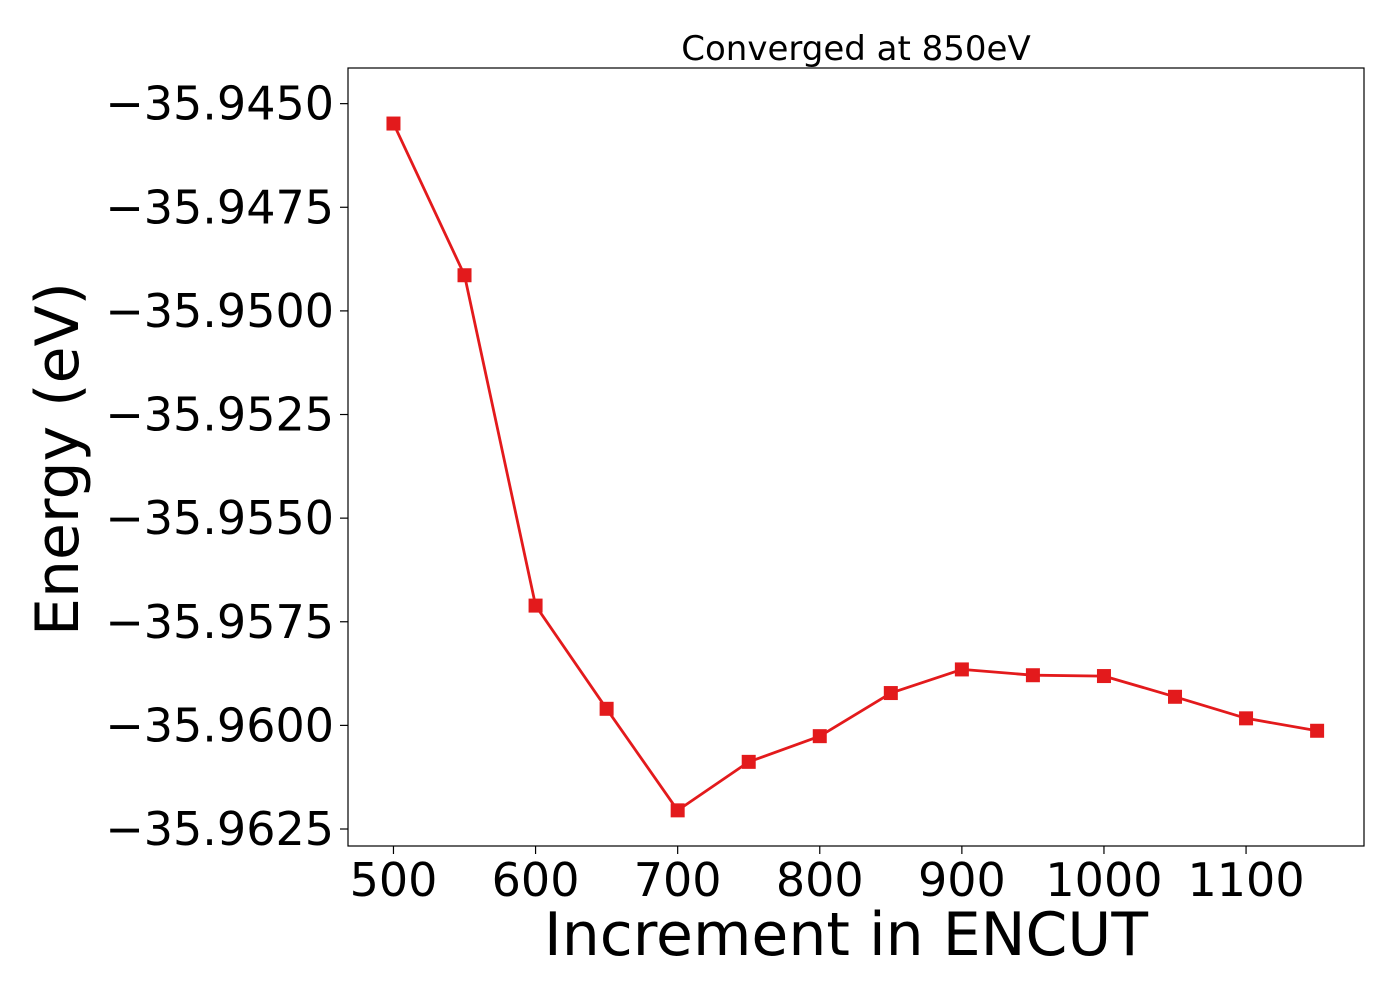 Image resolution: width=1400 pixels, height=1000 pixels. What do you see at coordinates (394, 880) in the screenshot?
I see `x-tick-label: 500` at bounding box center [394, 880].